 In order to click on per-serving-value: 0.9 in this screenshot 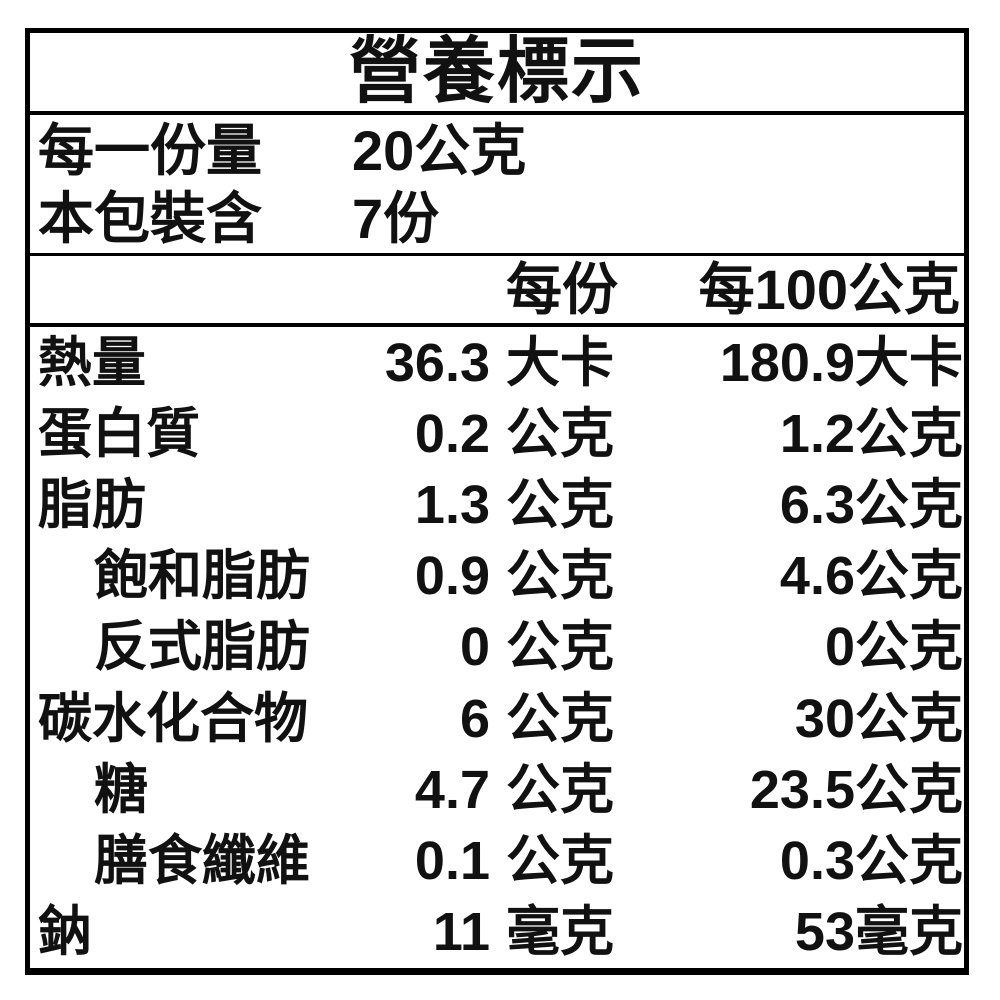, I will do `click(452, 576)`.